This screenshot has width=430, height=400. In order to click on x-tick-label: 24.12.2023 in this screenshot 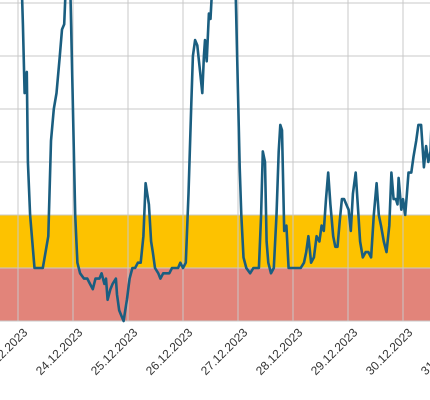, I will do `click(59, 351)`.